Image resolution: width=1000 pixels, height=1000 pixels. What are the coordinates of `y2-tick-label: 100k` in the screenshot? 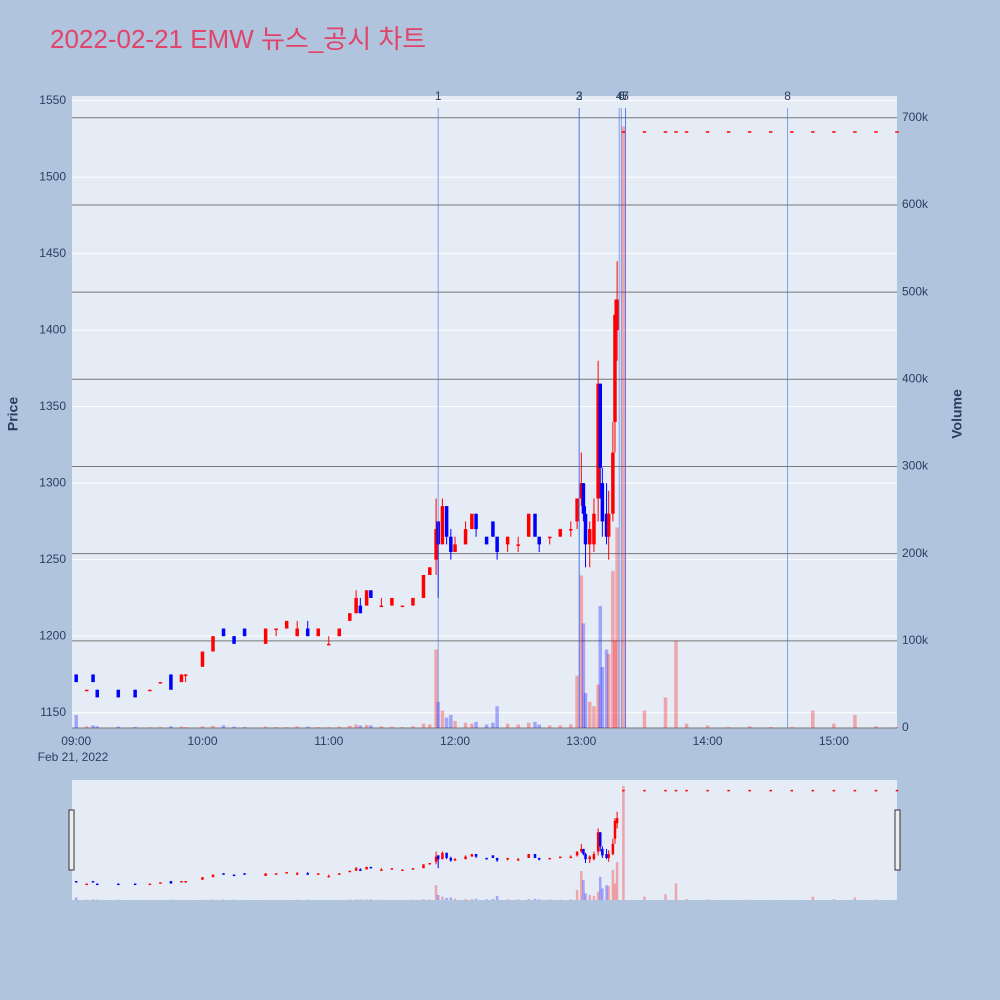 It's located at (915, 640).